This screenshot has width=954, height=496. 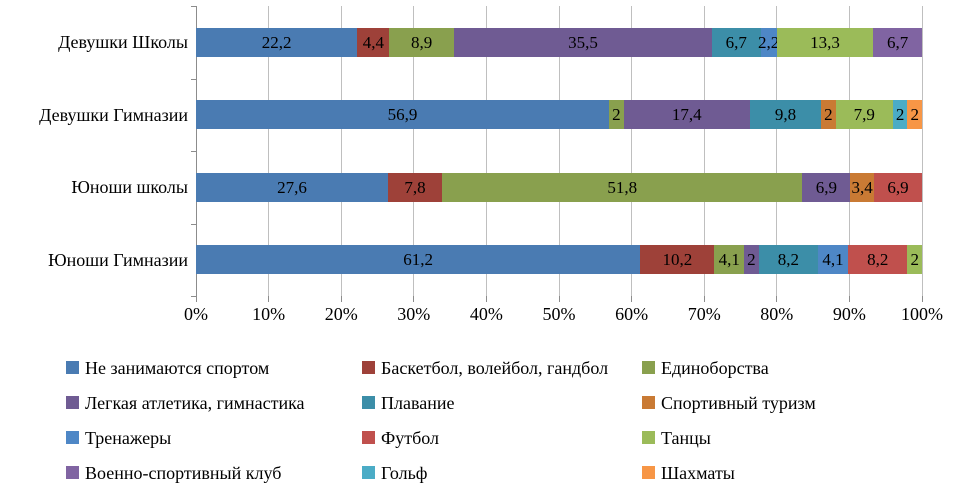 I want to click on legend-label: Плавание, so click(x=418, y=402).